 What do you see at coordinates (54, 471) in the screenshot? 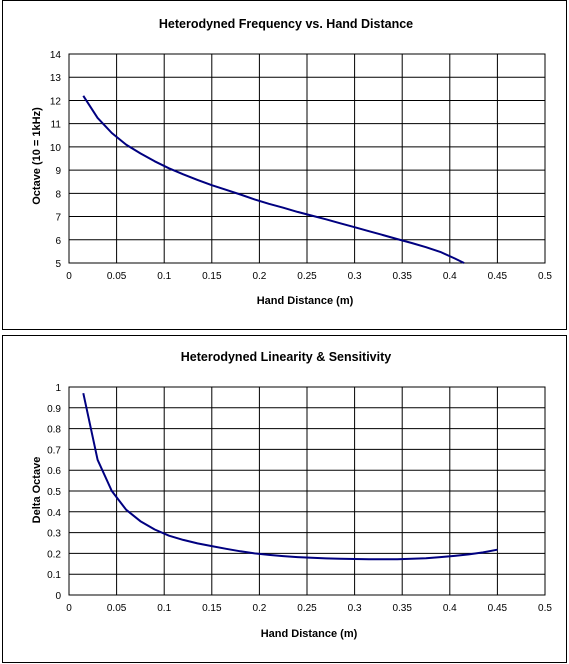
I see `y-tick-label: 0.6` at bounding box center [54, 471].